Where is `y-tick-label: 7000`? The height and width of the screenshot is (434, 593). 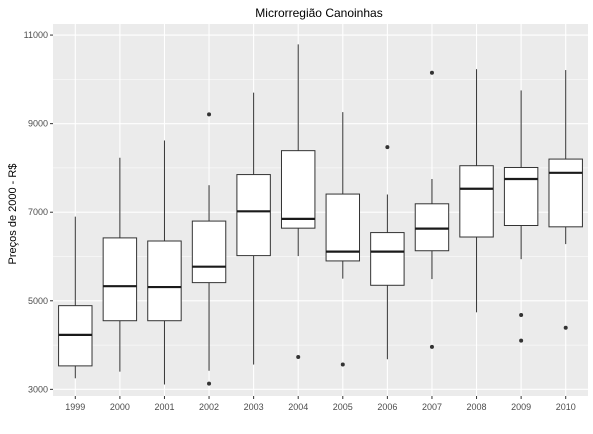
y-tick-label: 7000 is located at coordinates (38, 212).